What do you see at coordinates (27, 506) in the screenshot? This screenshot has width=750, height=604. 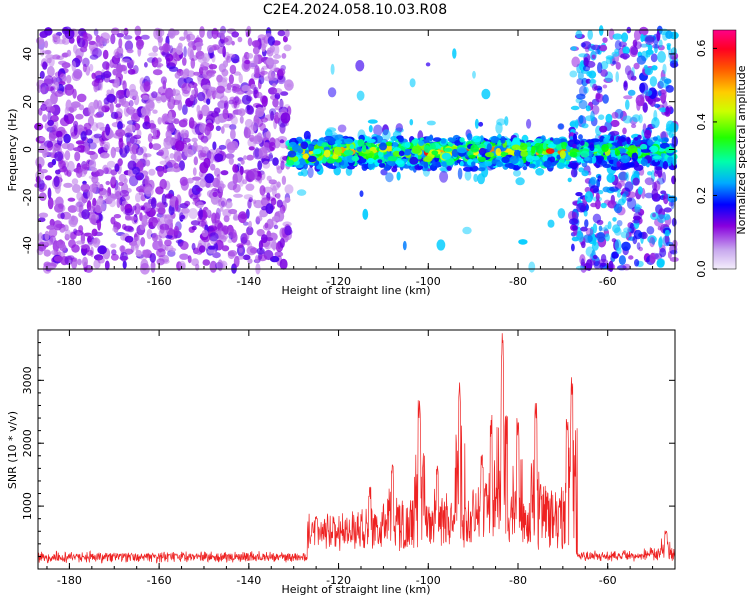 I see `y-tick-label: 1000` at bounding box center [27, 506].